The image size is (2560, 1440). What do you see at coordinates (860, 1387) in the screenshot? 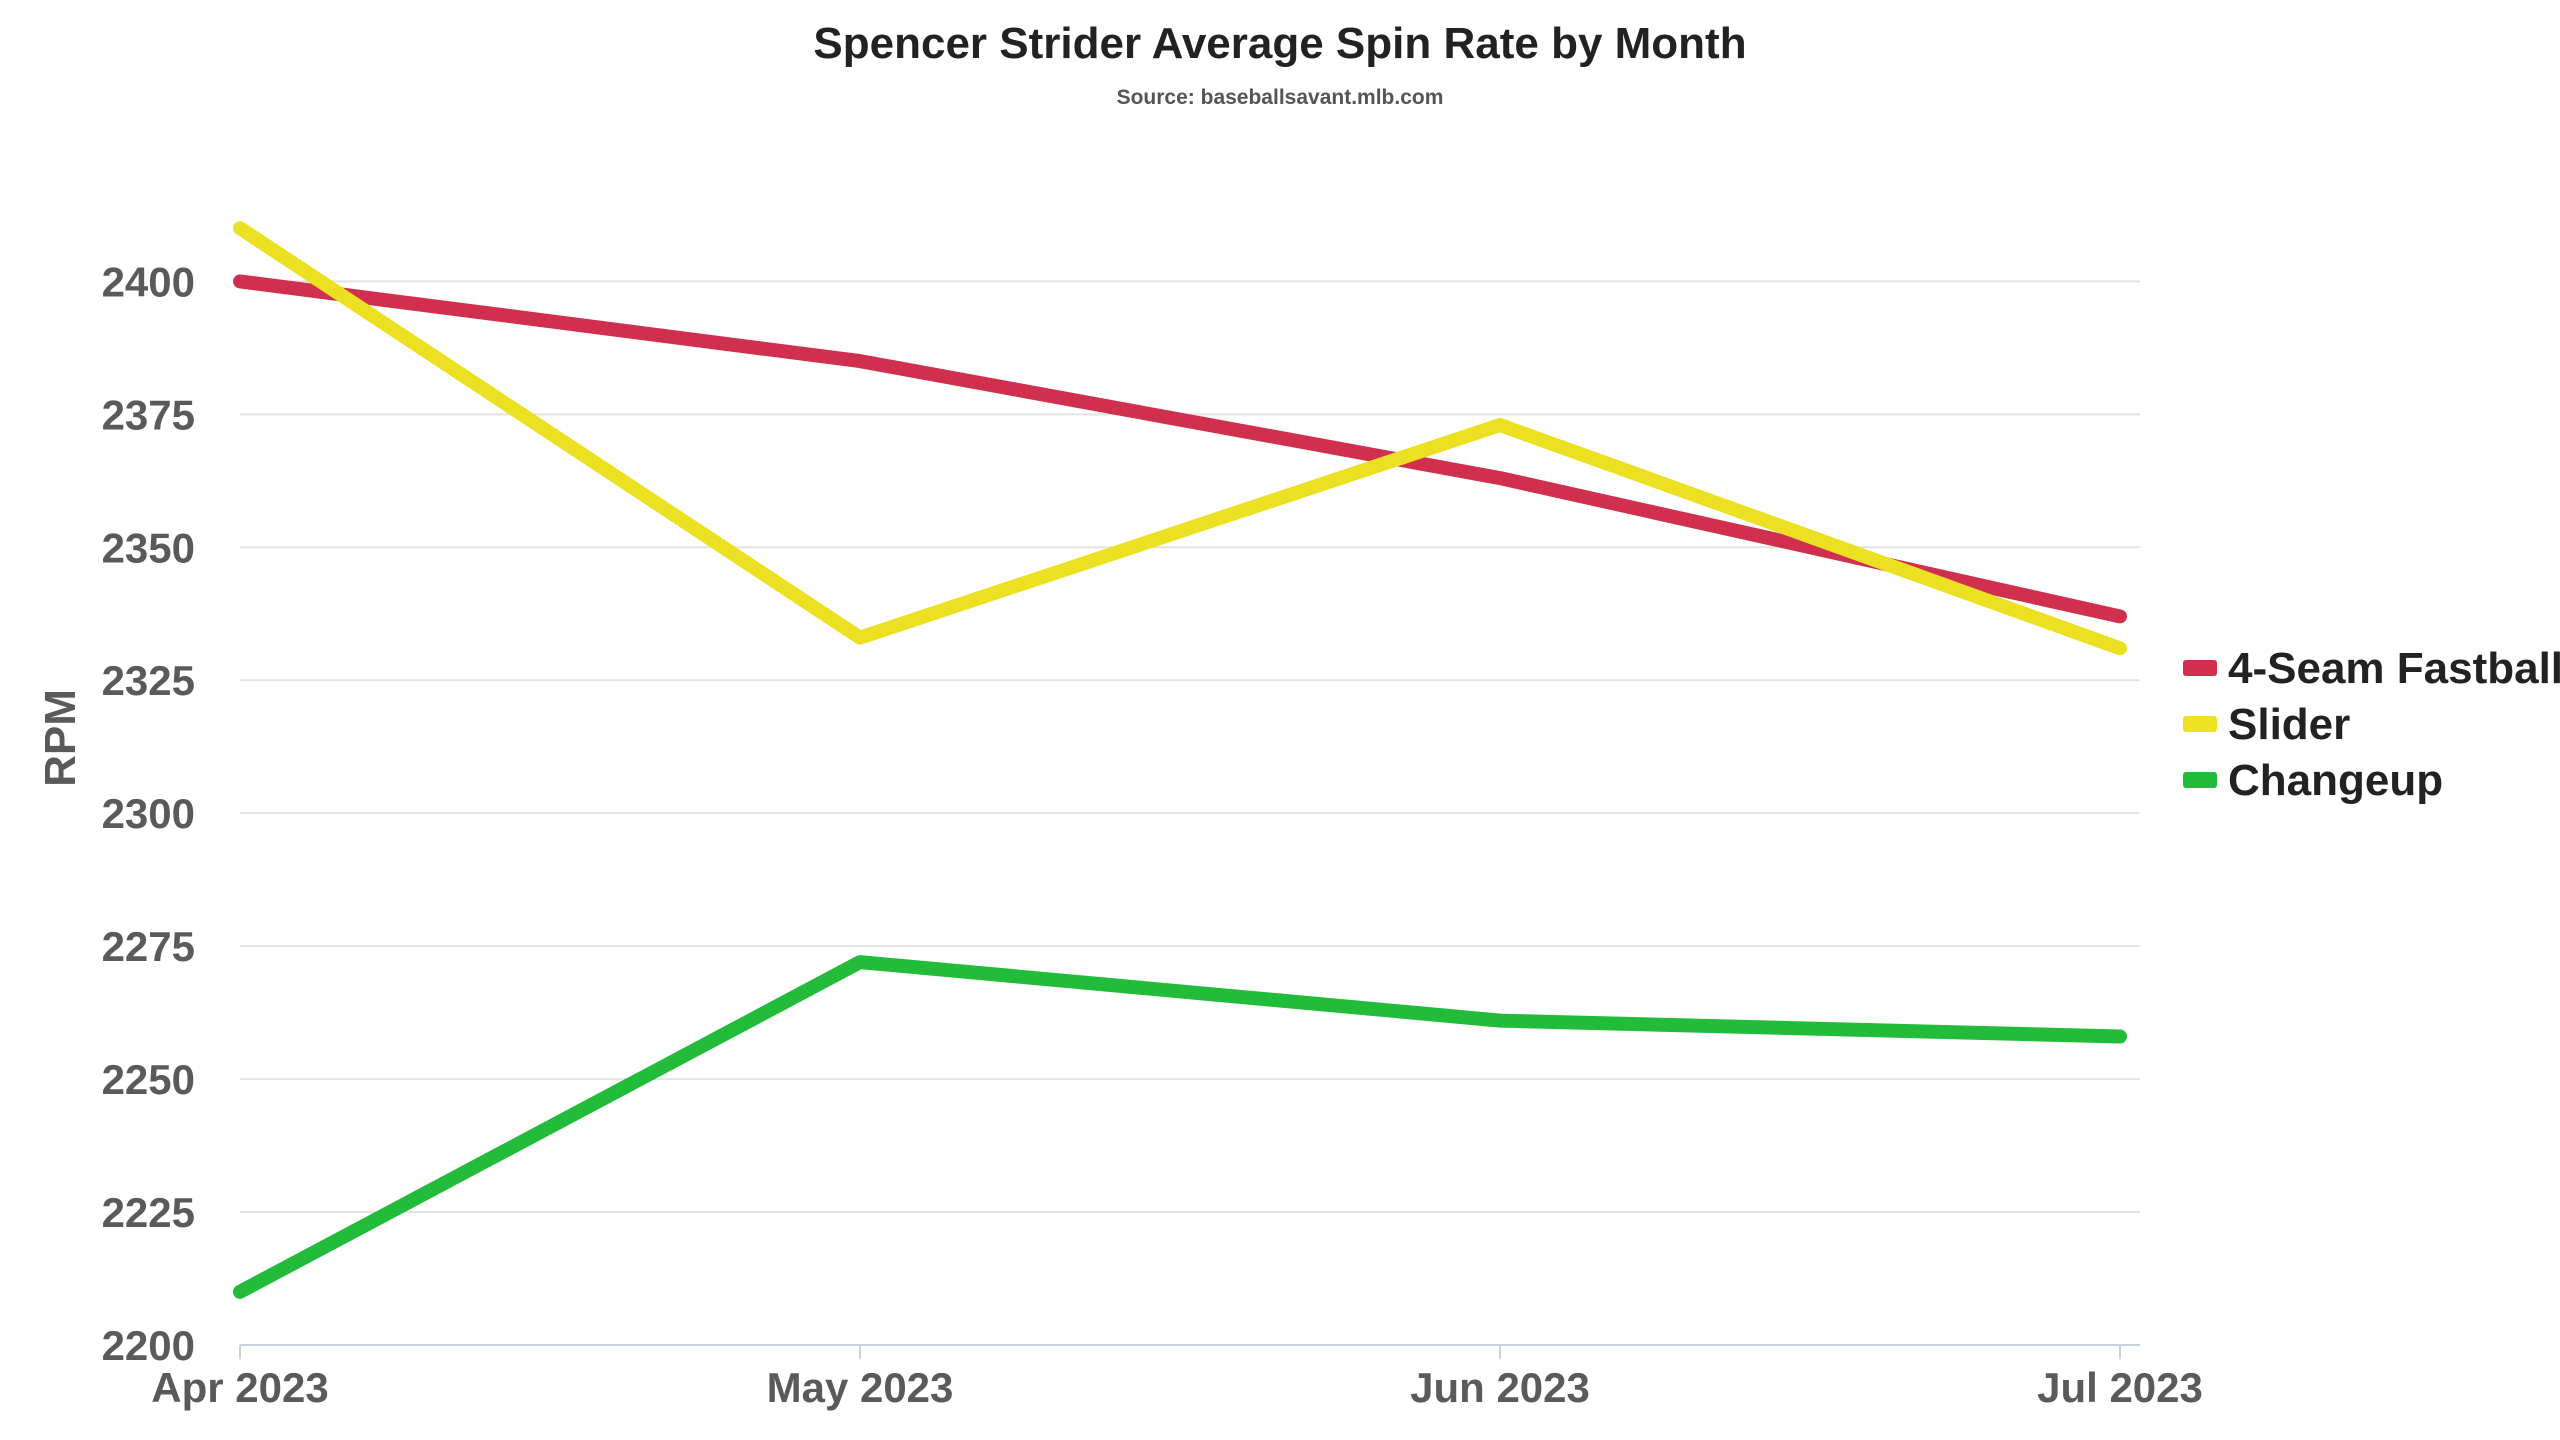
I see `x-tick-label-may-2023: May 2023` at bounding box center [860, 1387].